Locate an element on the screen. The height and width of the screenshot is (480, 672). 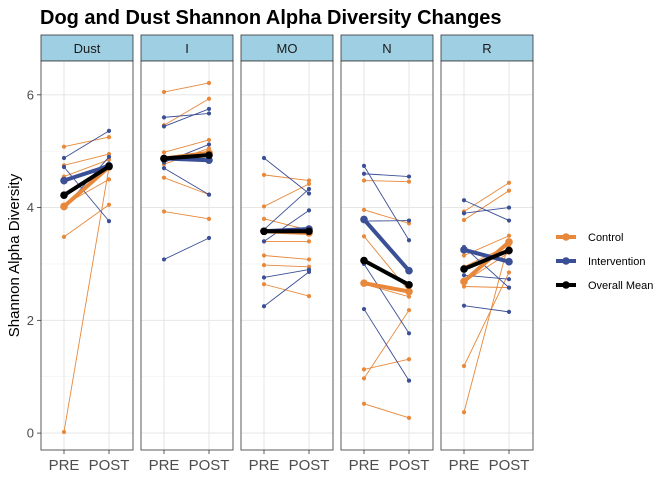
legend-item-intervention: Intervention is located at coordinates (600, 262).